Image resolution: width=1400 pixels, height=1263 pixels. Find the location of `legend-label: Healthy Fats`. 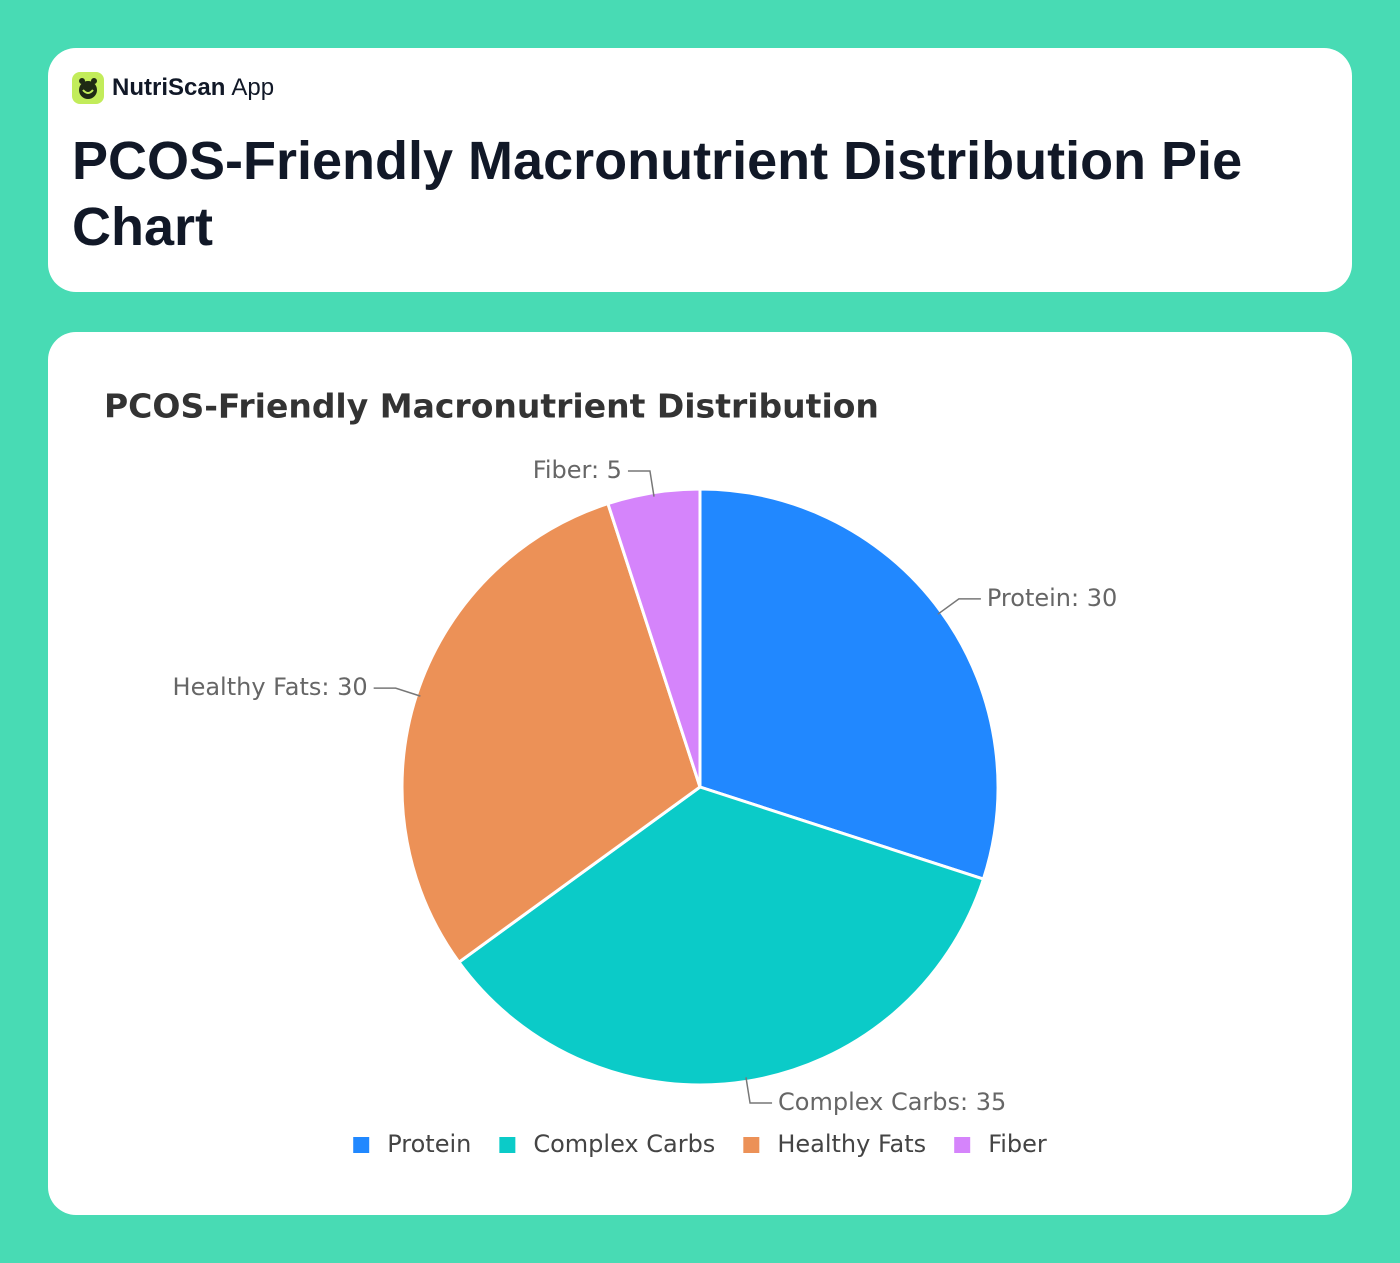

legend-label: Healthy Fats is located at coordinates (851, 1144).